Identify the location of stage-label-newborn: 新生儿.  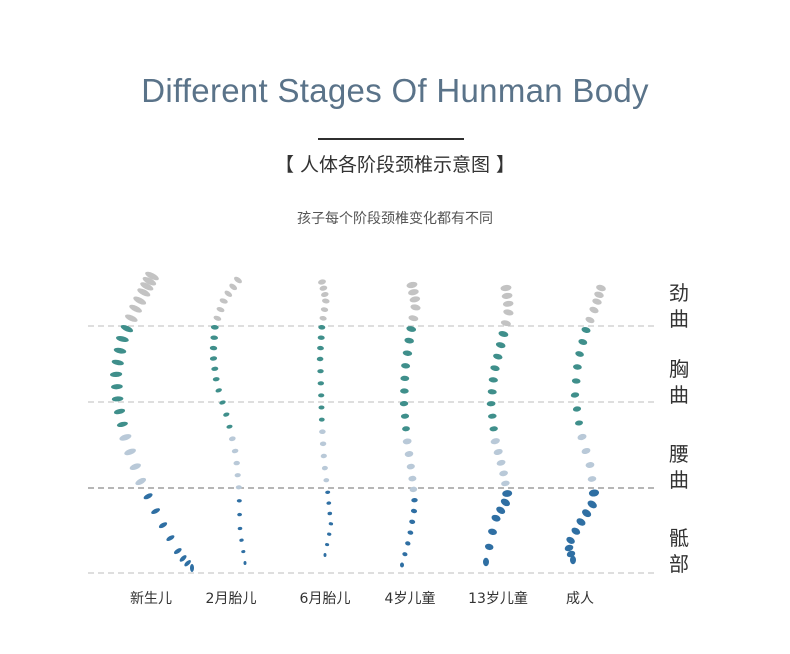
(151, 599).